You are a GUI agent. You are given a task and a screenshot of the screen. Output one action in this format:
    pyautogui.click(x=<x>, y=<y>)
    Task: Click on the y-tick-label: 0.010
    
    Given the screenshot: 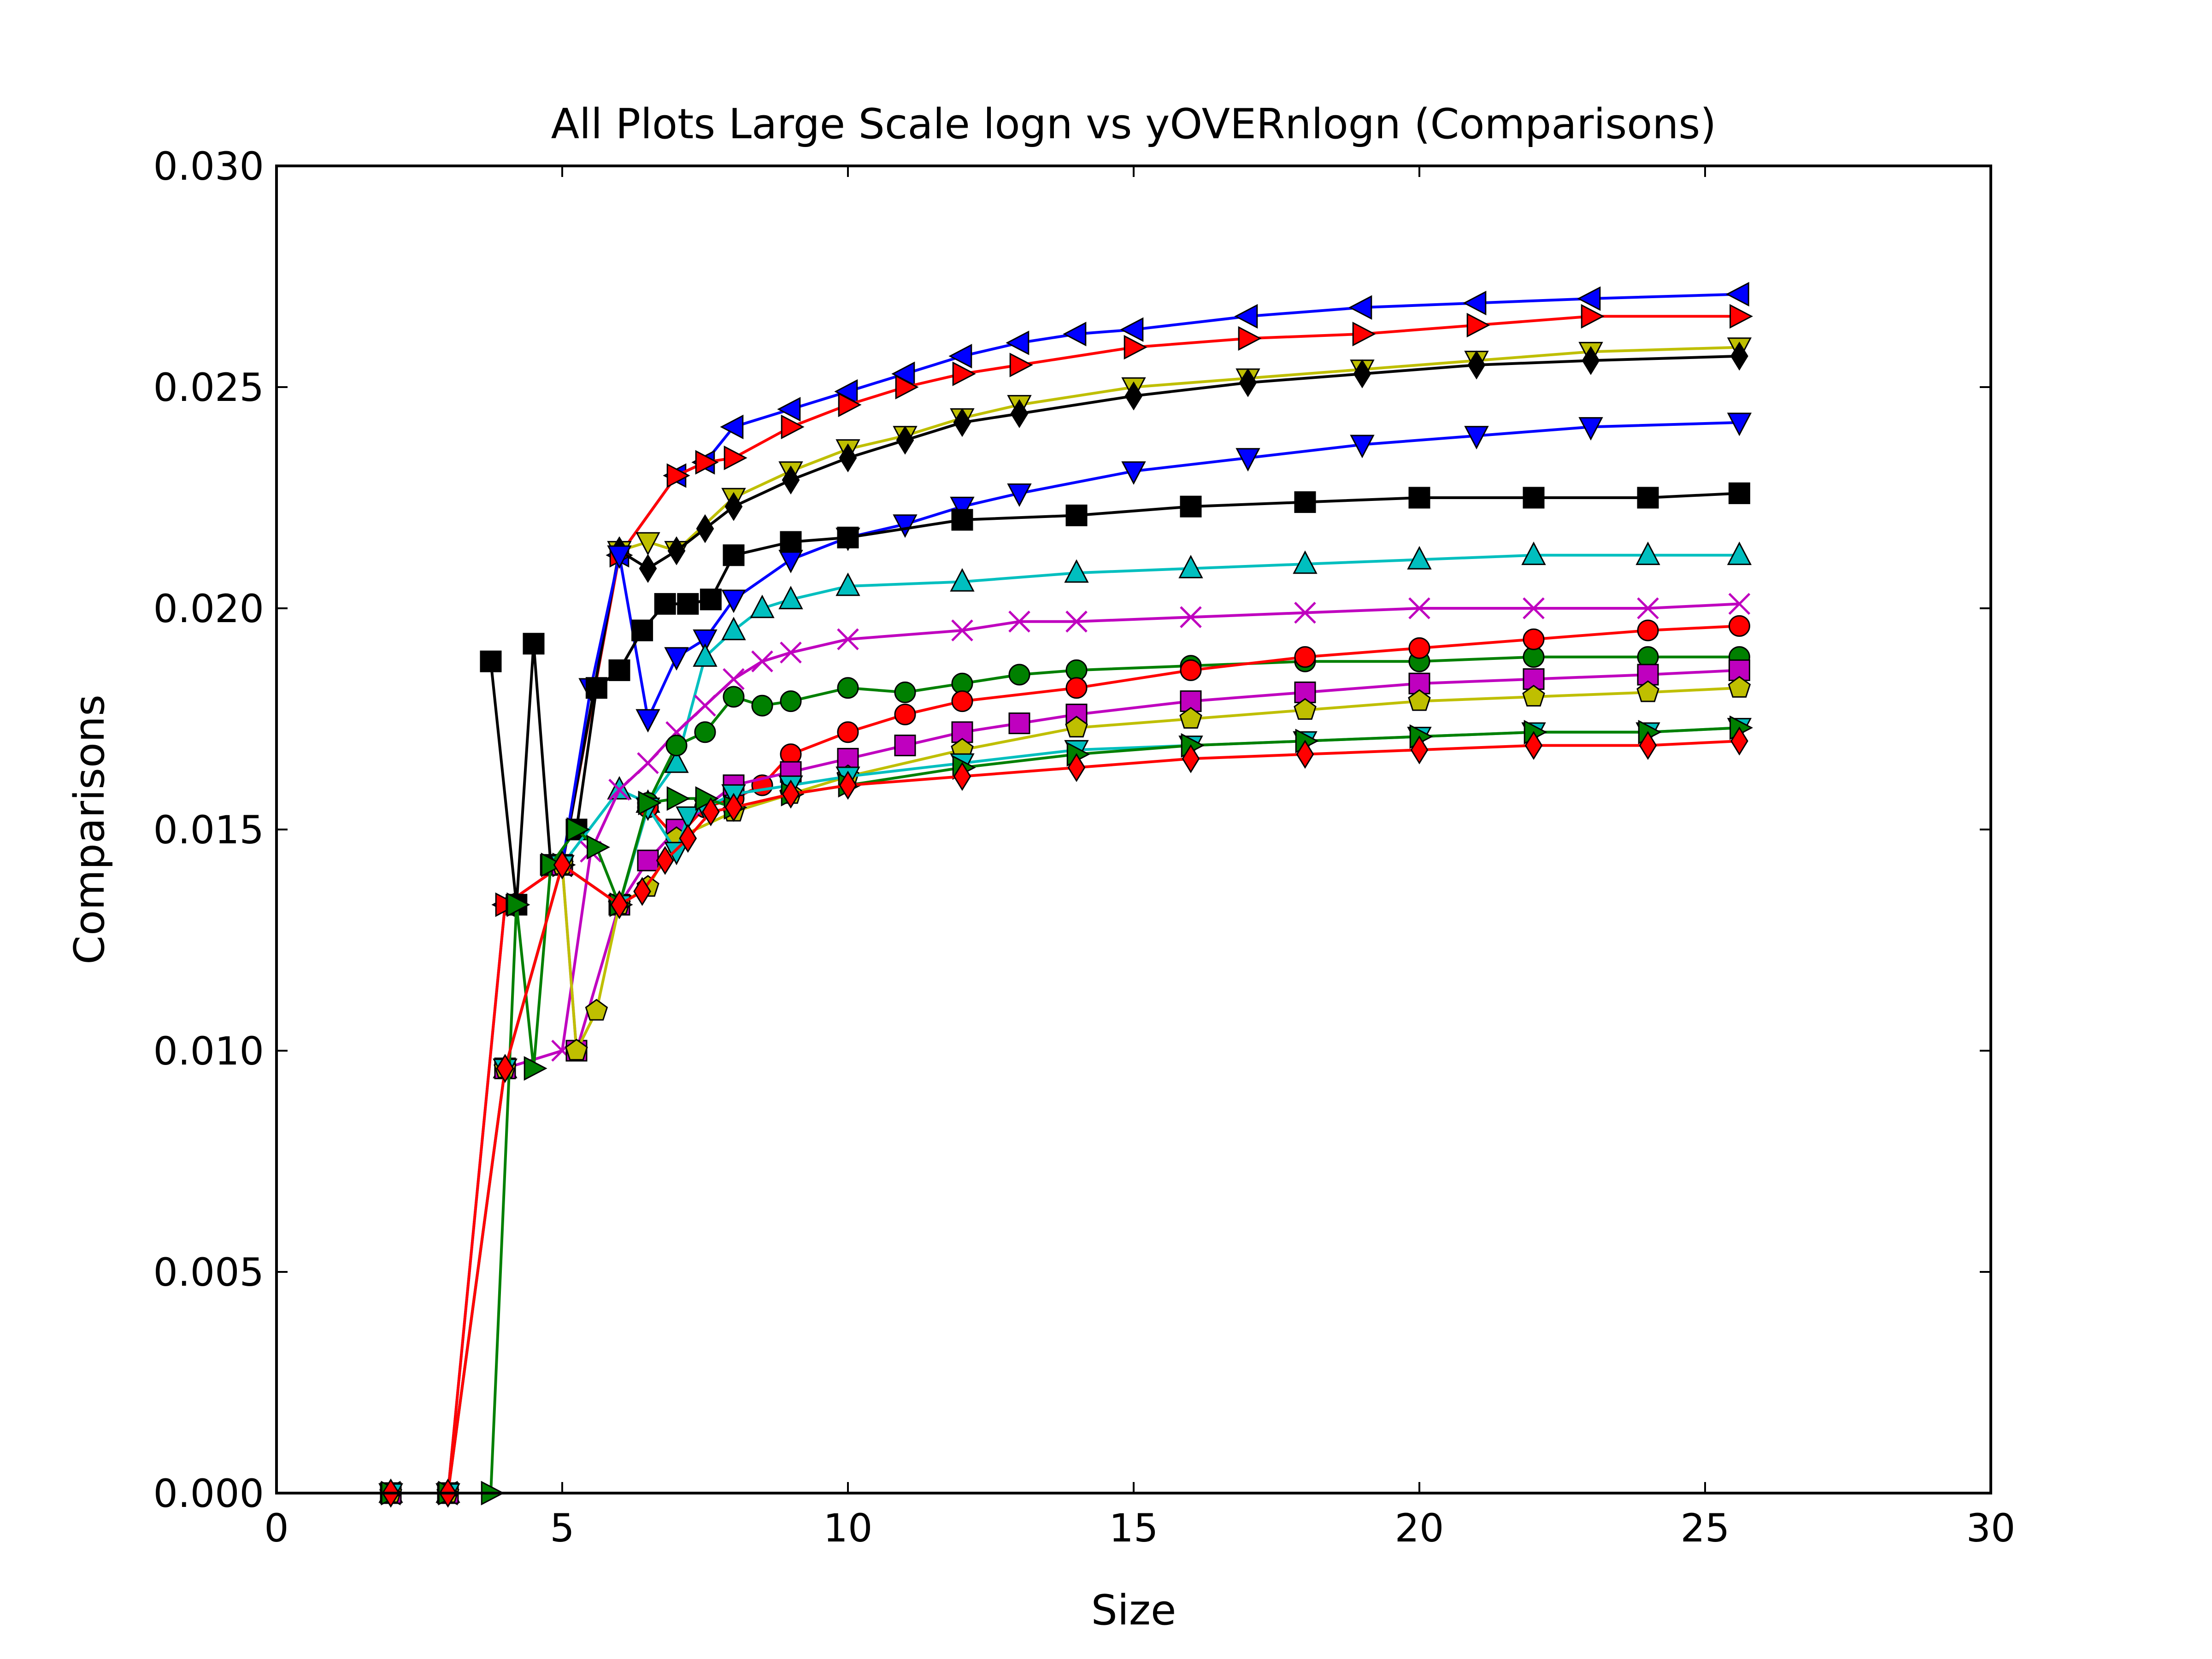 What is the action you would take?
    pyautogui.click(x=208, y=1051)
    